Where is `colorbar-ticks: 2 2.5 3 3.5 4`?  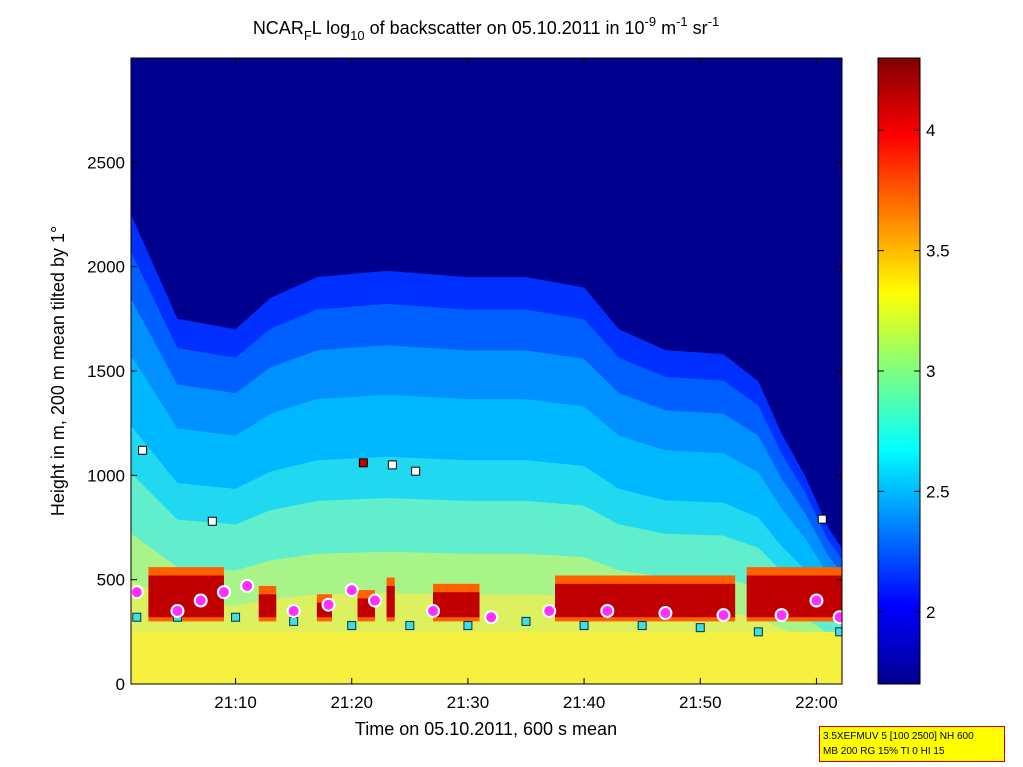 colorbar-ticks: 2 2.5 3 3.5 4 is located at coordinates (914, 371).